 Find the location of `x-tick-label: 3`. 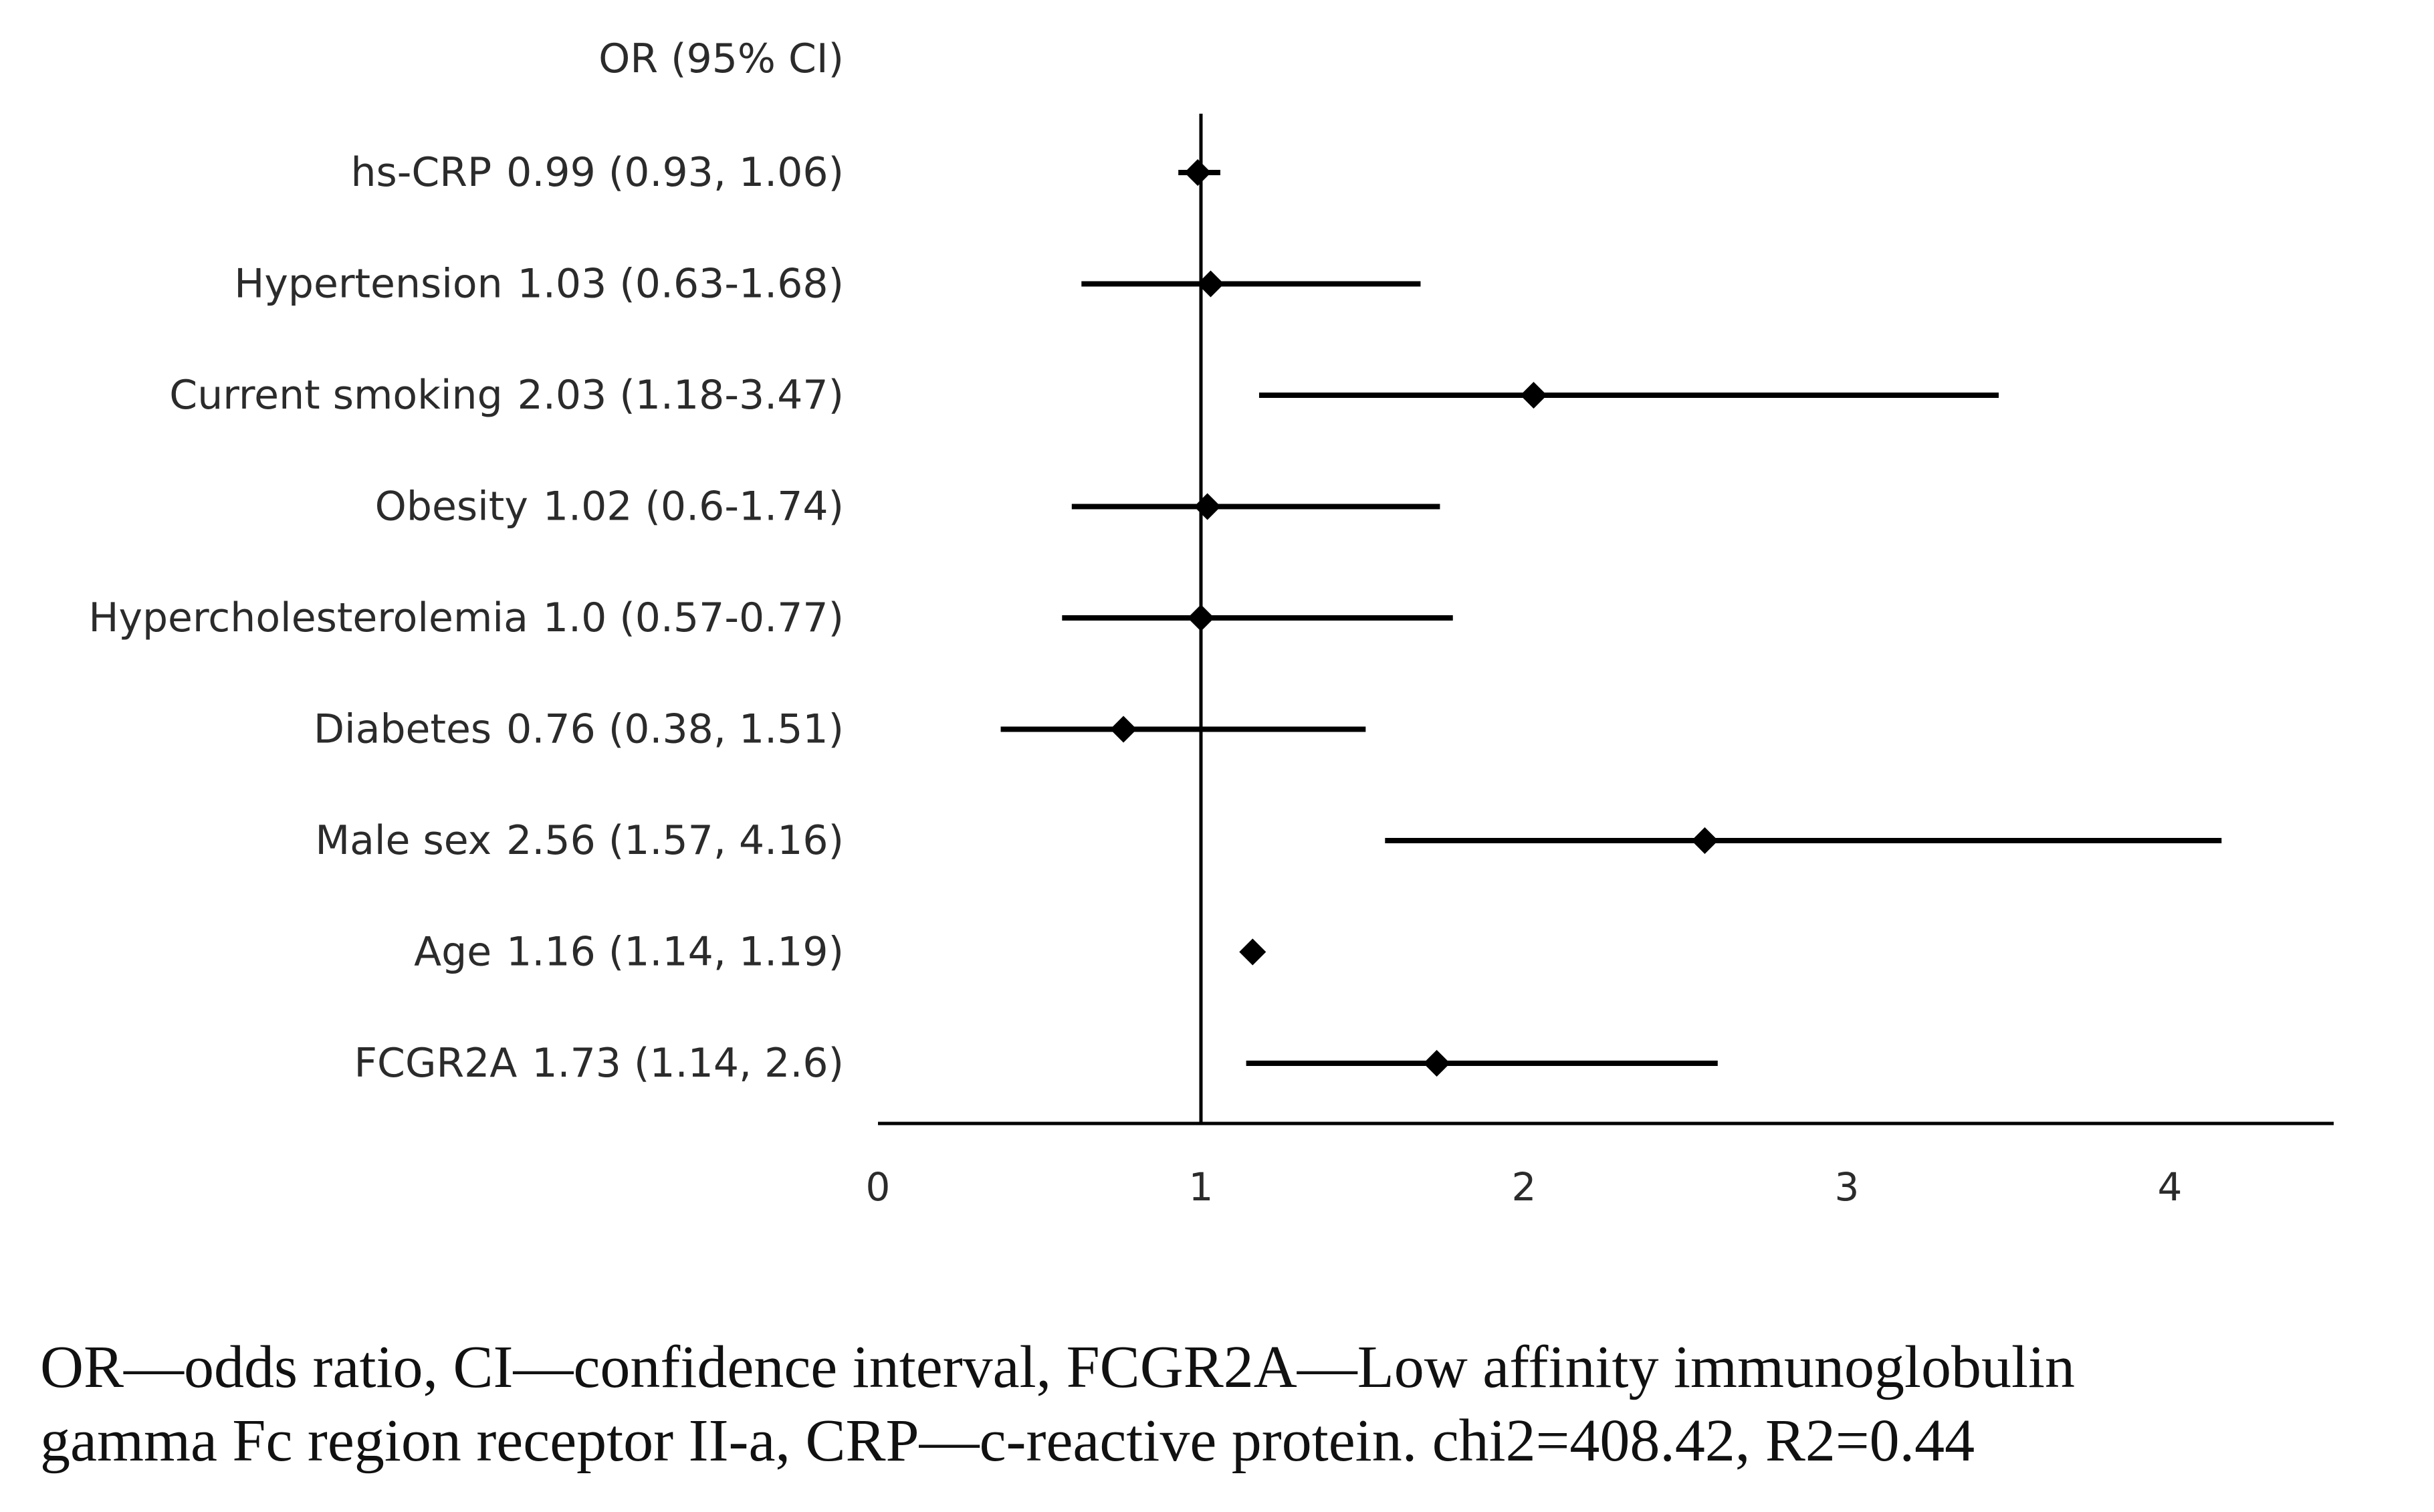

x-tick-label: 3 is located at coordinates (1847, 1187).